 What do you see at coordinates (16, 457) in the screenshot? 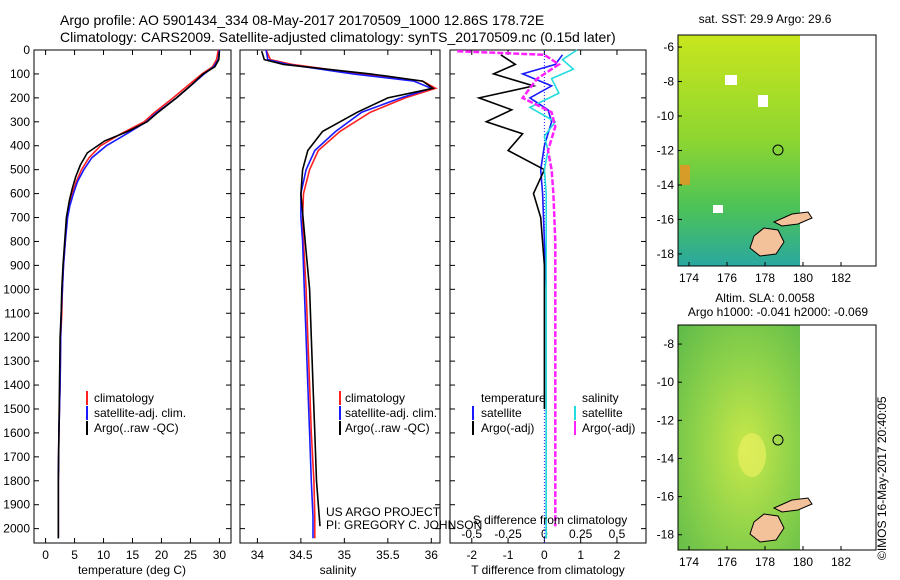
I see `y-tick-label: 1700` at bounding box center [16, 457].